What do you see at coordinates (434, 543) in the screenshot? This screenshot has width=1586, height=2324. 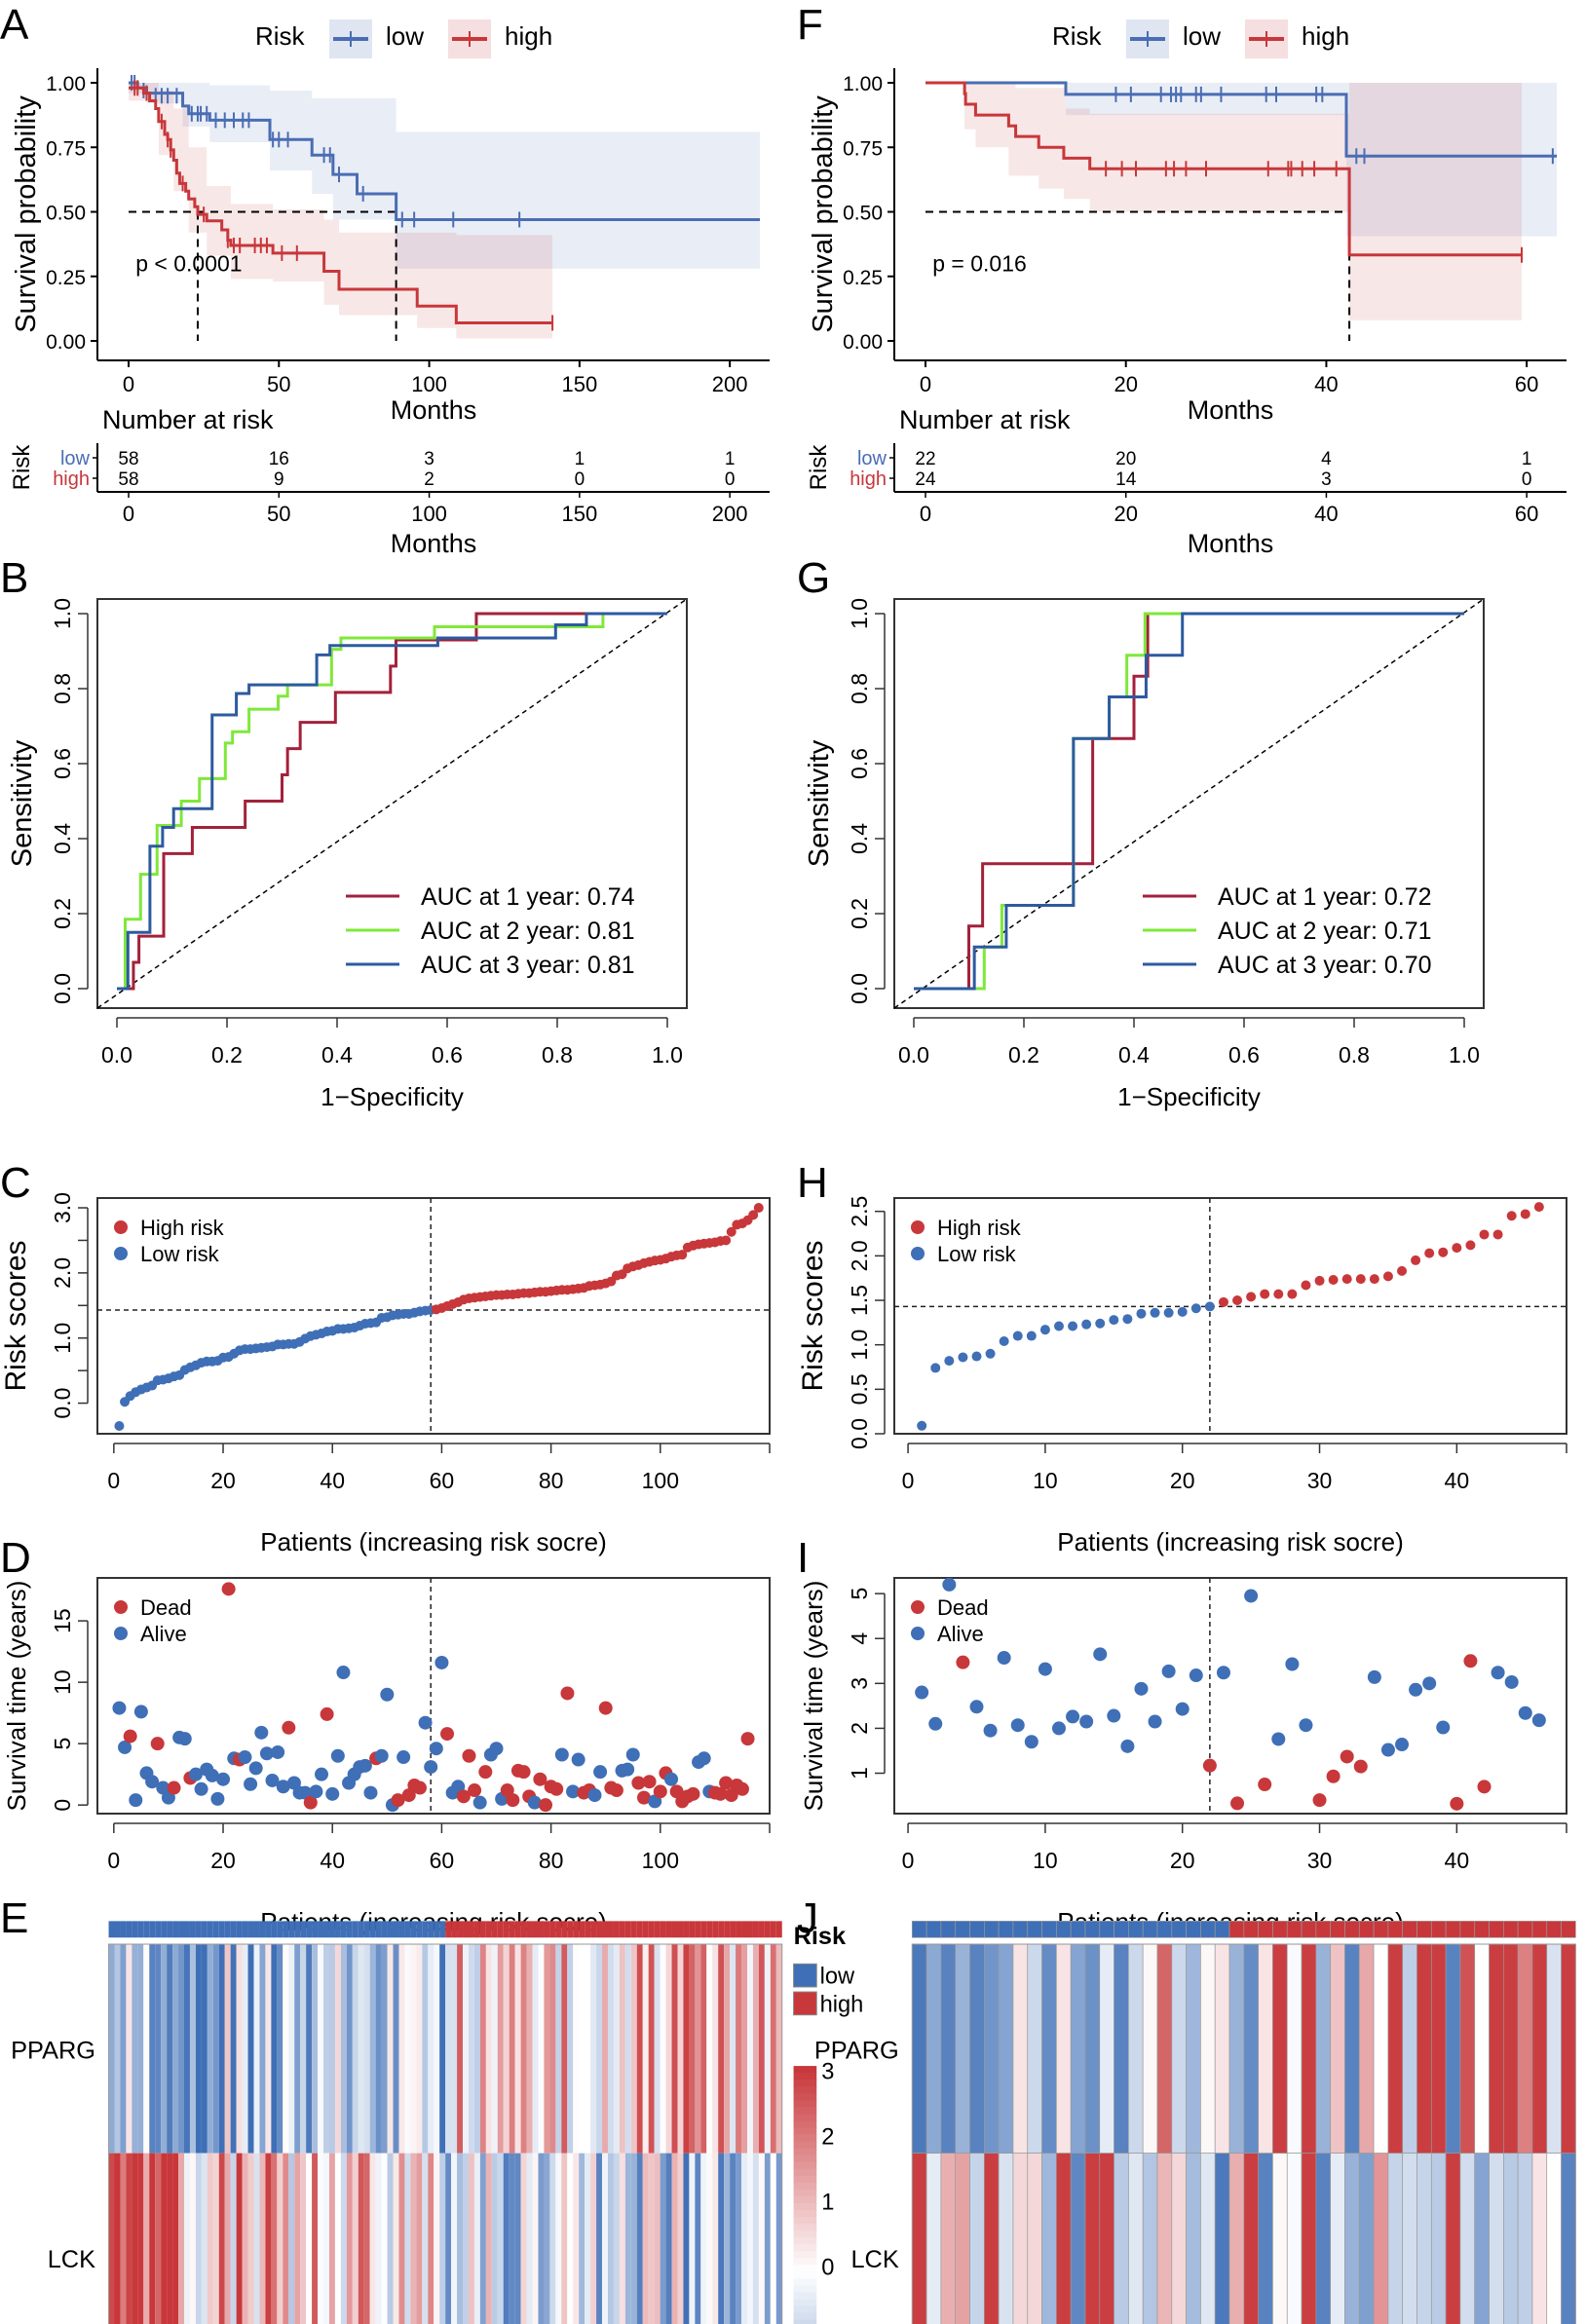 I see `risk-table-x-title: Months` at bounding box center [434, 543].